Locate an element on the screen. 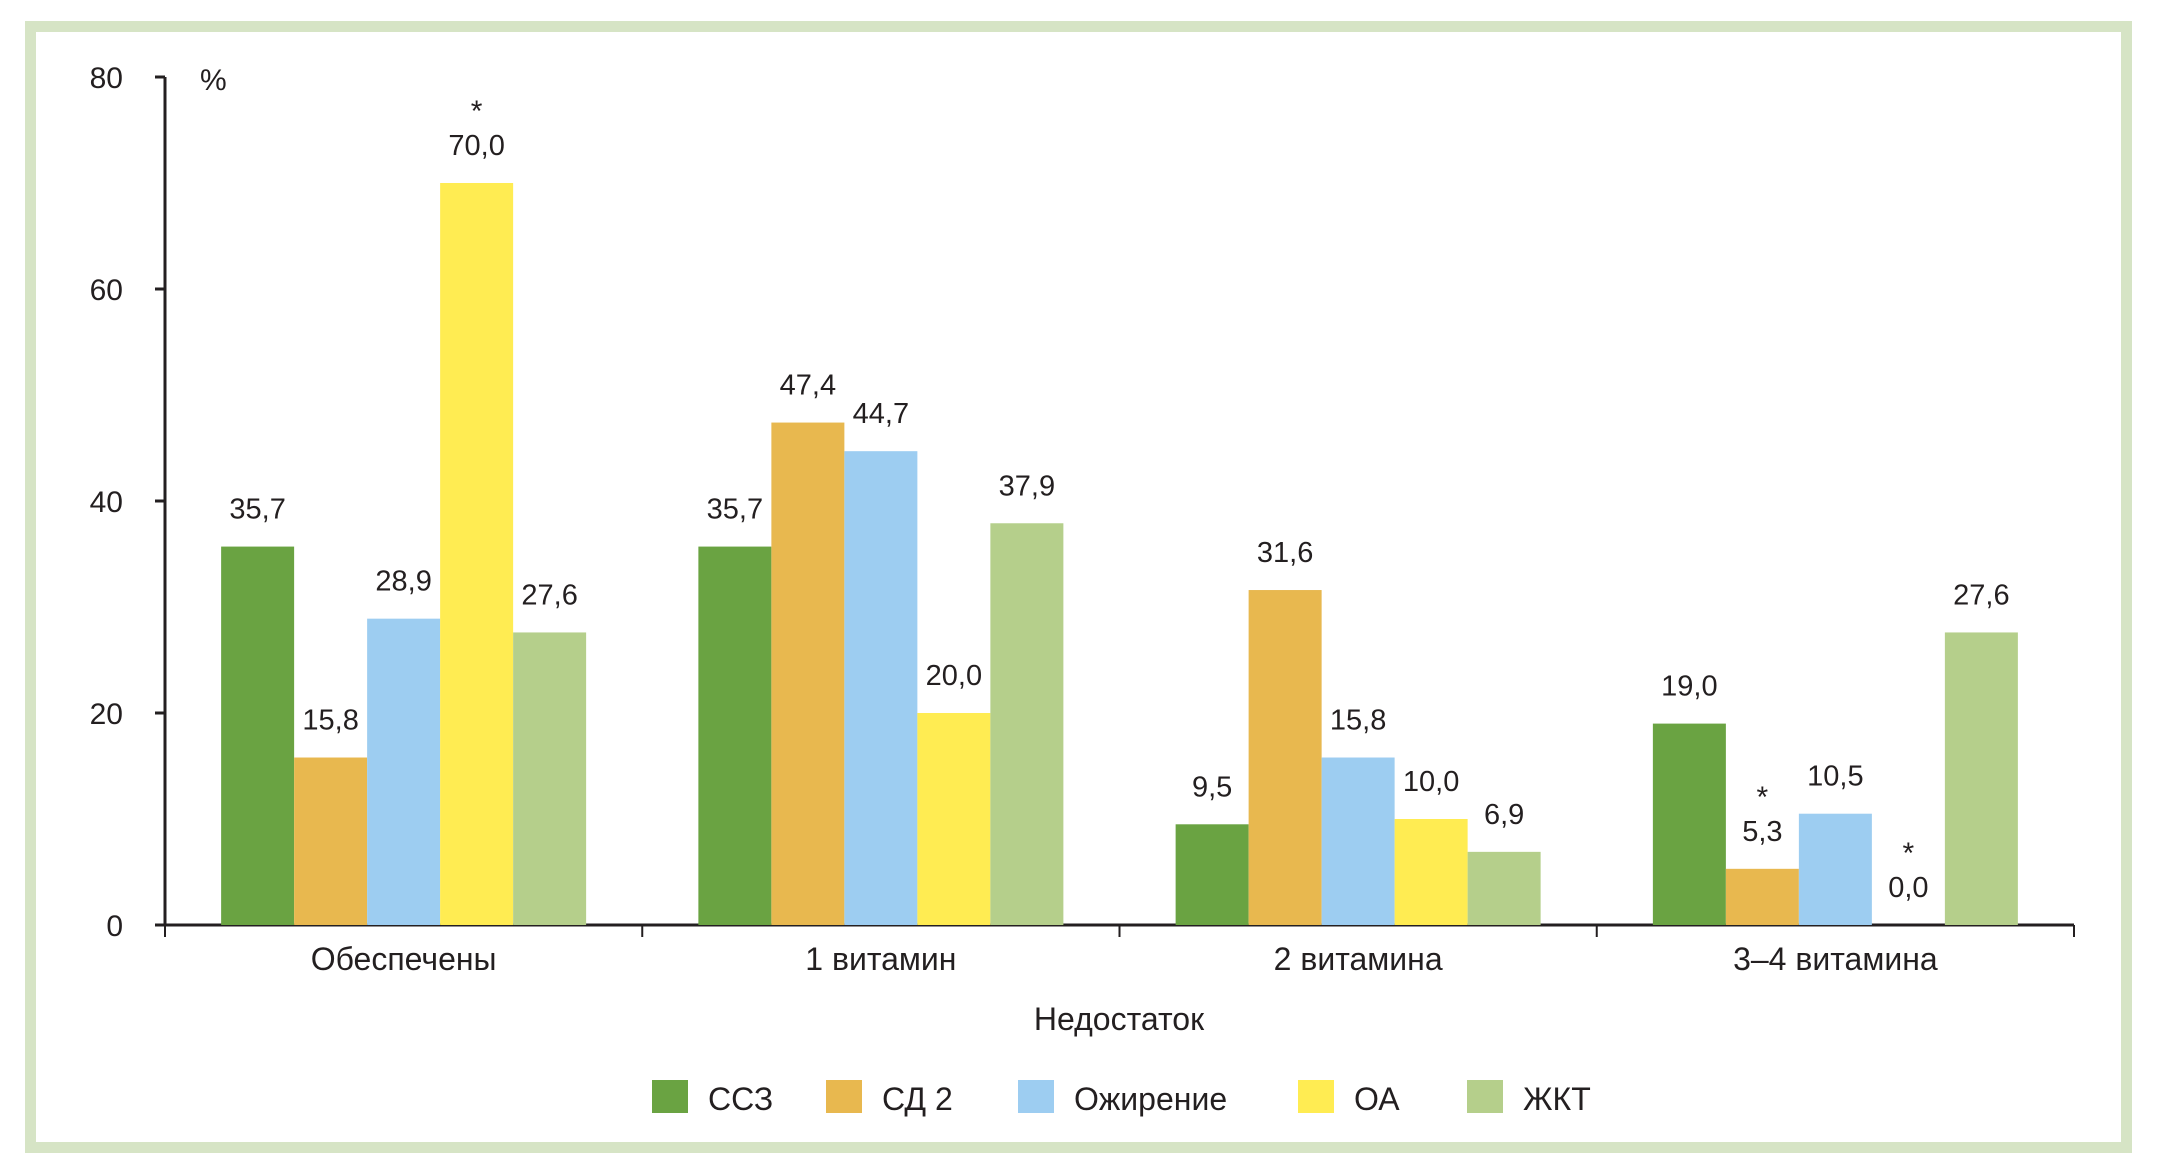 The height and width of the screenshot is (1176, 2157). data-label: 6,9 is located at coordinates (1504, 815).